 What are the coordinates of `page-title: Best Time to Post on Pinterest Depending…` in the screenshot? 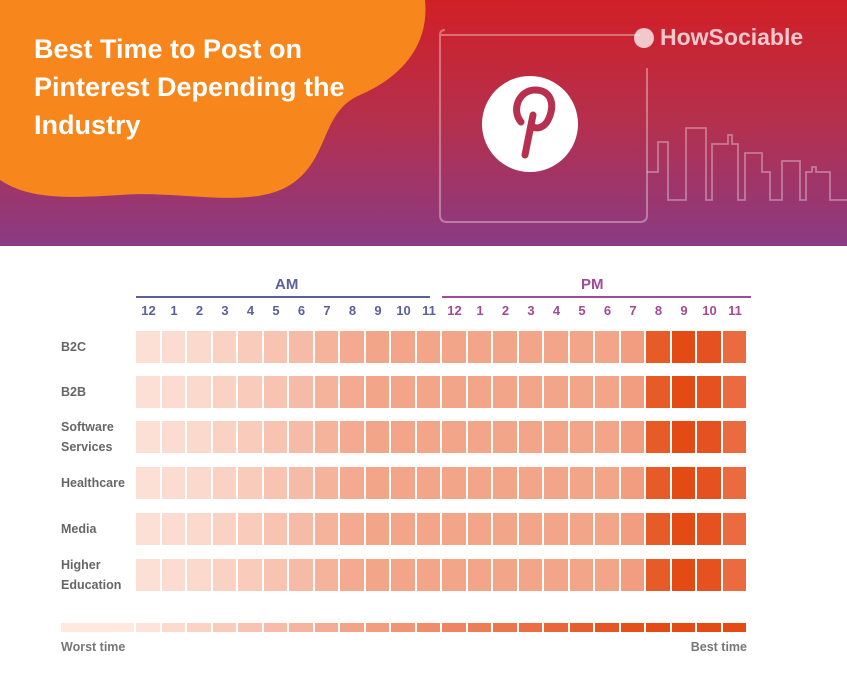 It's located at (189, 87).